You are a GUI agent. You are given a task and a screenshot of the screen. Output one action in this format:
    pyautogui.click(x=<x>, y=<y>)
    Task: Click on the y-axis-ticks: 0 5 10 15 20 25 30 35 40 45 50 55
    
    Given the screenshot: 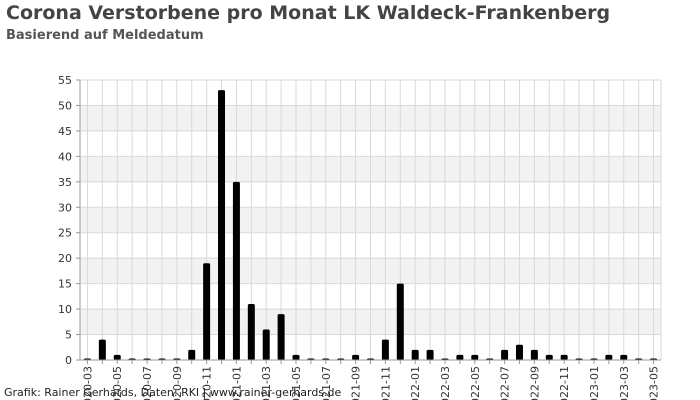 What is the action you would take?
    pyautogui.click(x=69, y=220)
    